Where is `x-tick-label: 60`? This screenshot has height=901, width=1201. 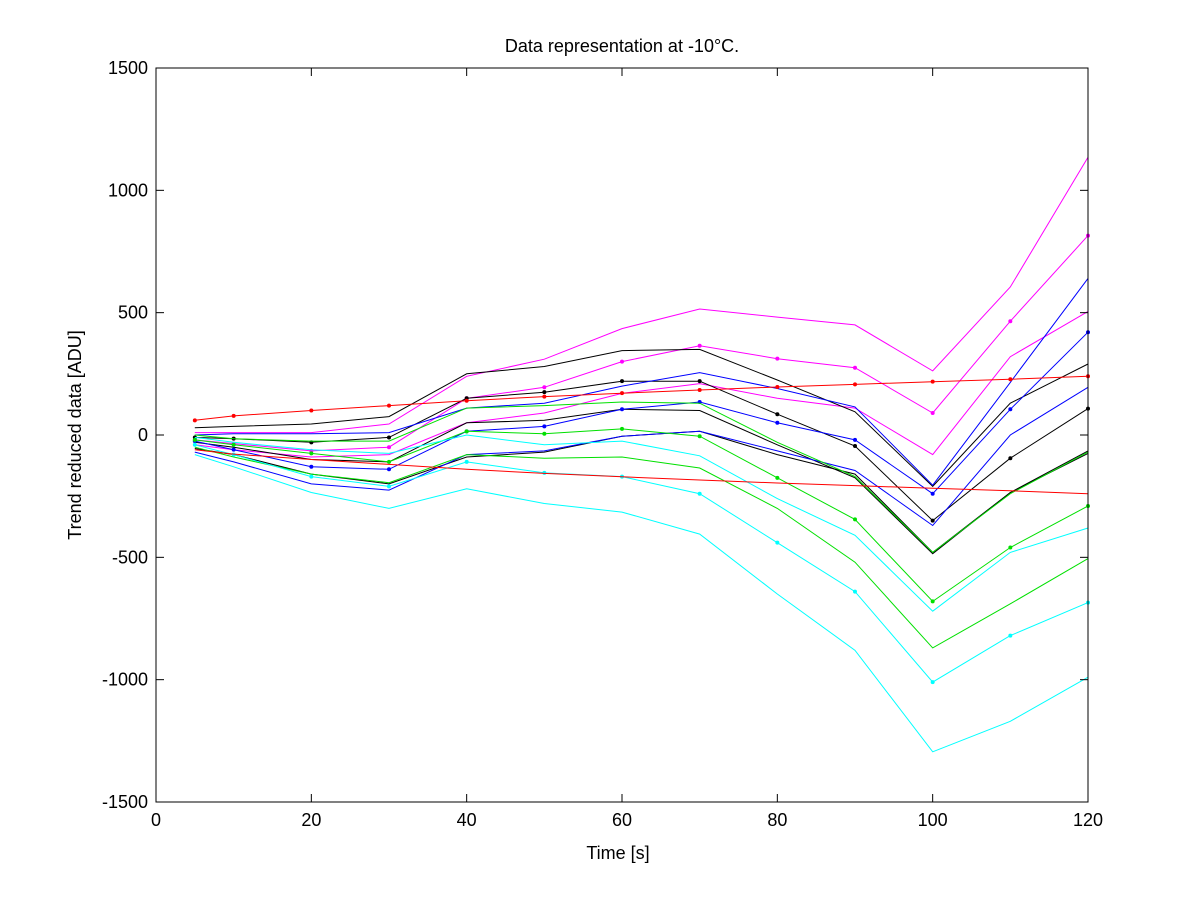 x-tick-label: 60 is located at coordinates (622, 820).